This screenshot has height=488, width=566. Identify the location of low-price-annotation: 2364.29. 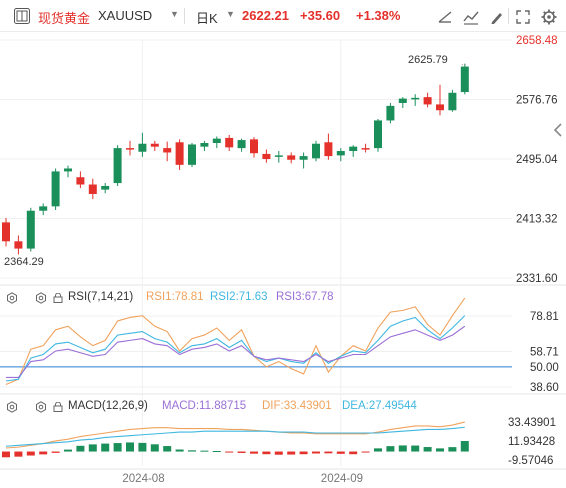
(24, 262).